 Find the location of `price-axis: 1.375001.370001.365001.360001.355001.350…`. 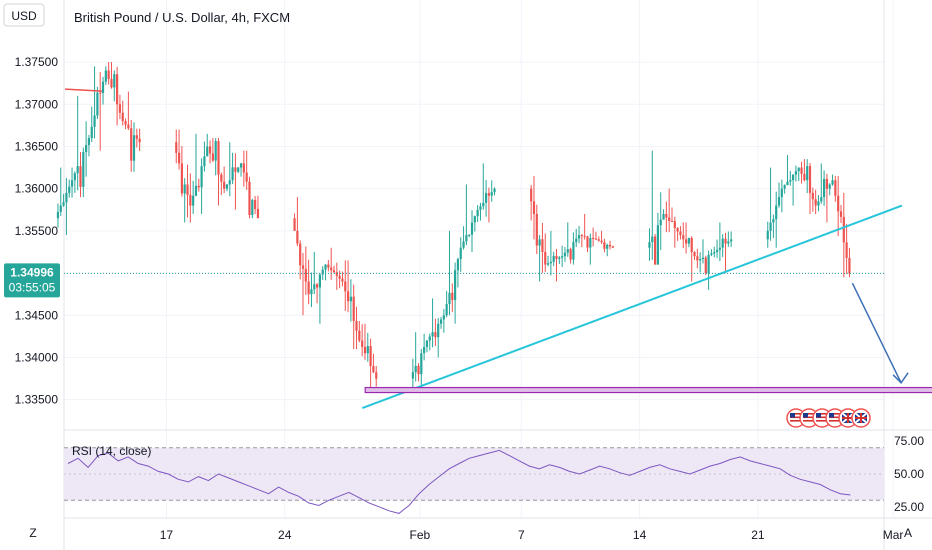

price-axis: 1.375001.370001.365001.360001.355001.350… is located at coordinates (37, 231).